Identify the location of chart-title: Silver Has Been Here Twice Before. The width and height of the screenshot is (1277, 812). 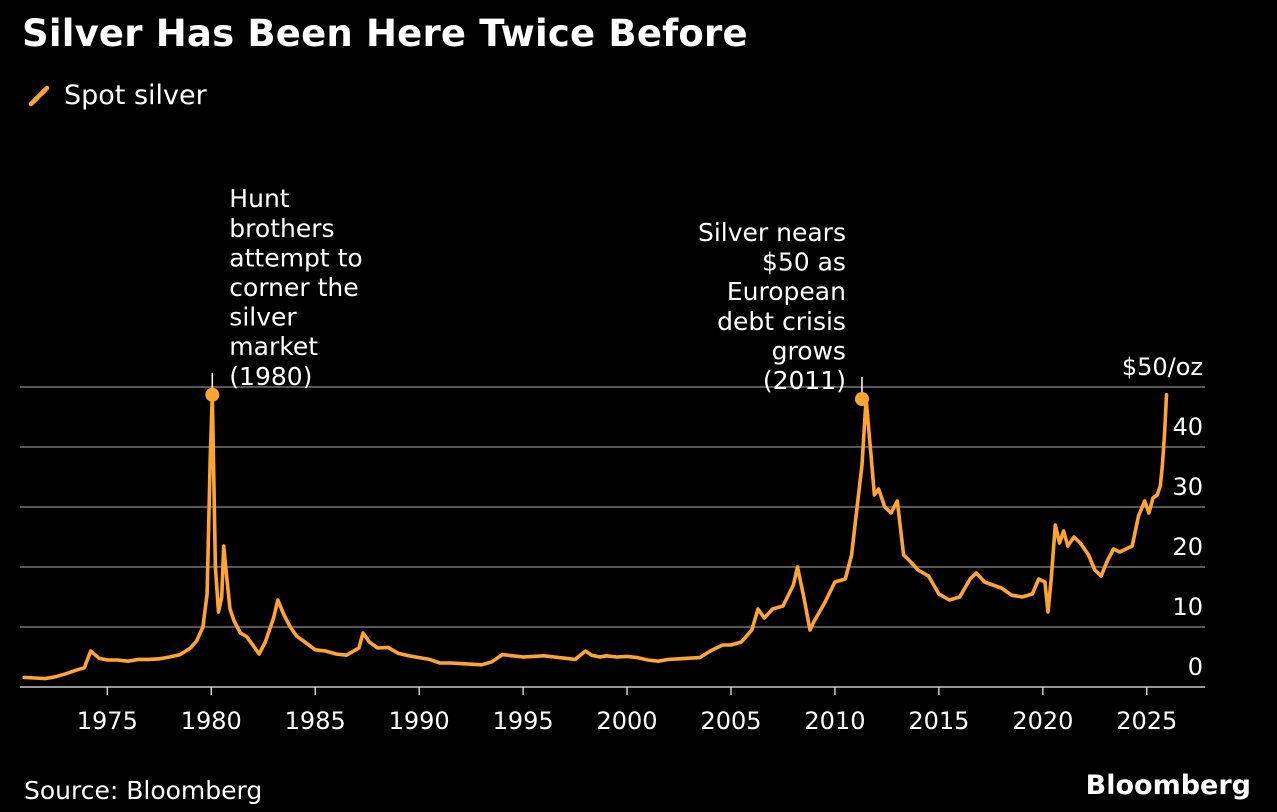
(385, 33).